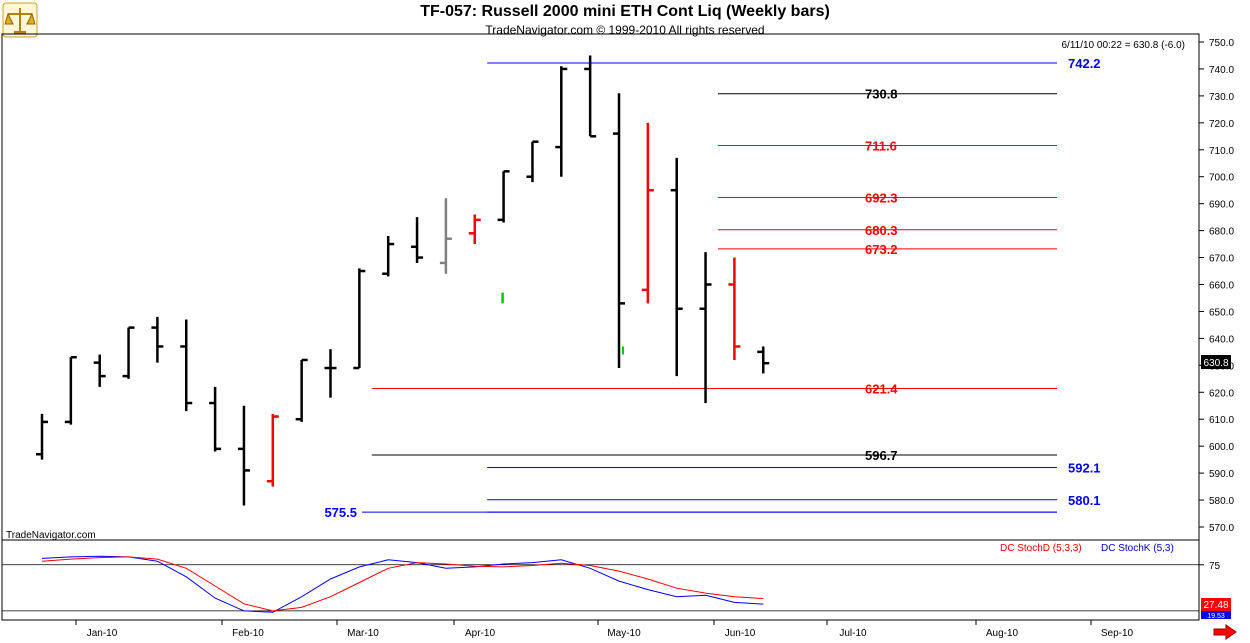 This screenshot has height=643, width=1250. What do you see at coordinates (20, 20) in the screenshot?
I see `scales-logo-icon` at bounding box center [20, 20].